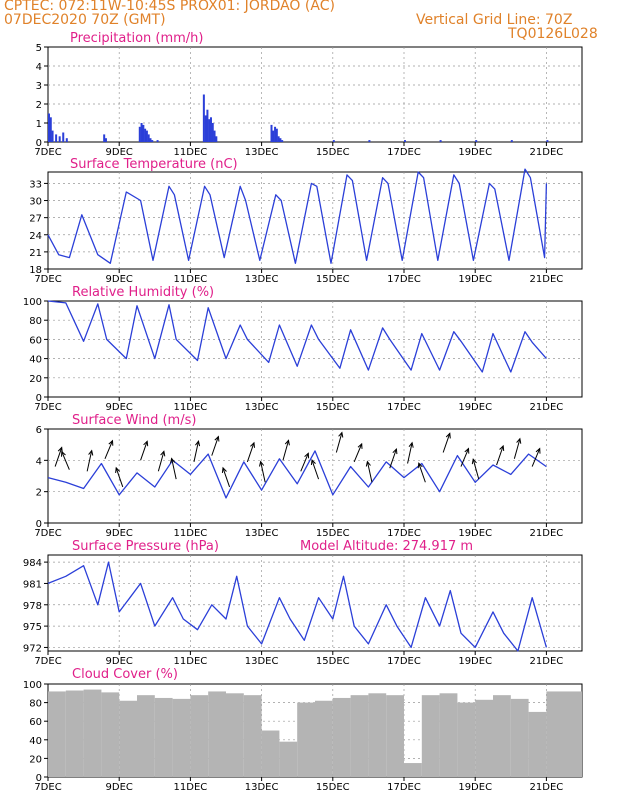 Image resolution: width=618 pixels, height=800 pixels. I want to click on panel-title: Cloud Cover (%), so click(125, 674).